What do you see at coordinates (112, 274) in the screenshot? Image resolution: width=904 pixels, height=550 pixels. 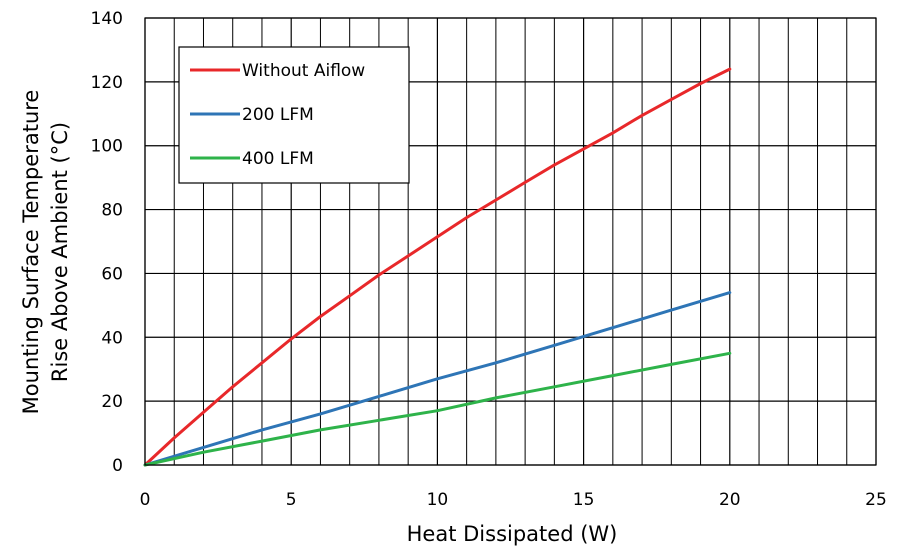 I see `y-tick-label: 60` at bounding box center [112, 274].